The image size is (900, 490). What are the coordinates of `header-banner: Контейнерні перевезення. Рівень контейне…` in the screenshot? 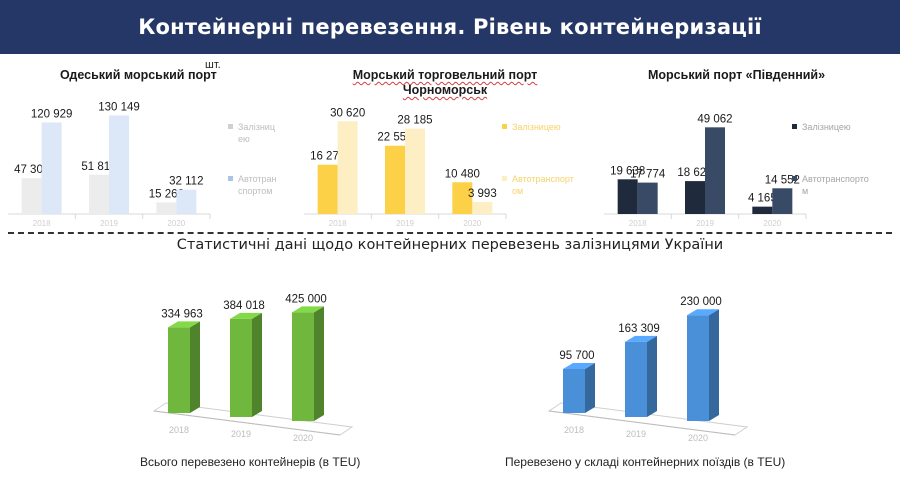 It's located at (450, 27).